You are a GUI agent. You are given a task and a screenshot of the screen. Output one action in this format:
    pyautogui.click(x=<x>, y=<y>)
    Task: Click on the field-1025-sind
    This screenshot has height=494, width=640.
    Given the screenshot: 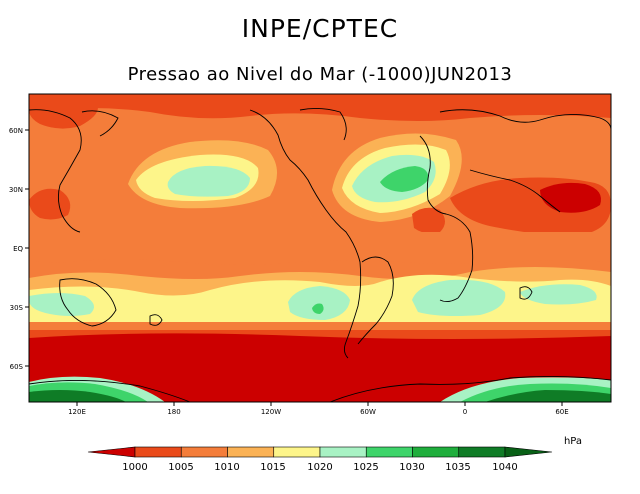 What is the action you would take?
    pyautogui.click(x=558, y=294)
    